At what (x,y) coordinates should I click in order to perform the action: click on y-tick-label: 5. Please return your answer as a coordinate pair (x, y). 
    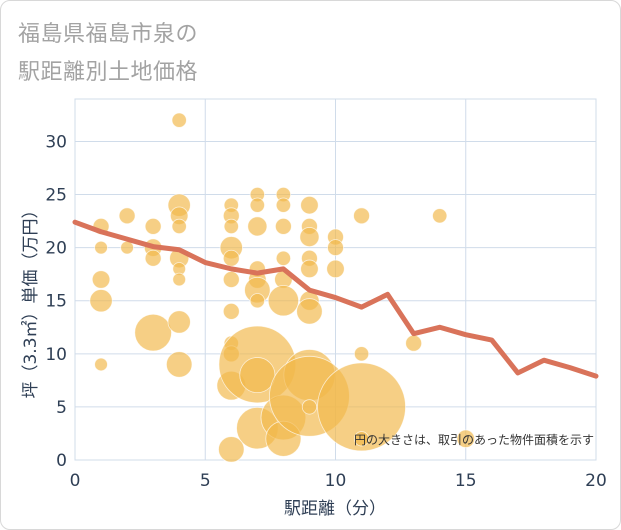
    Looking at the image, I should click on (61, 408).